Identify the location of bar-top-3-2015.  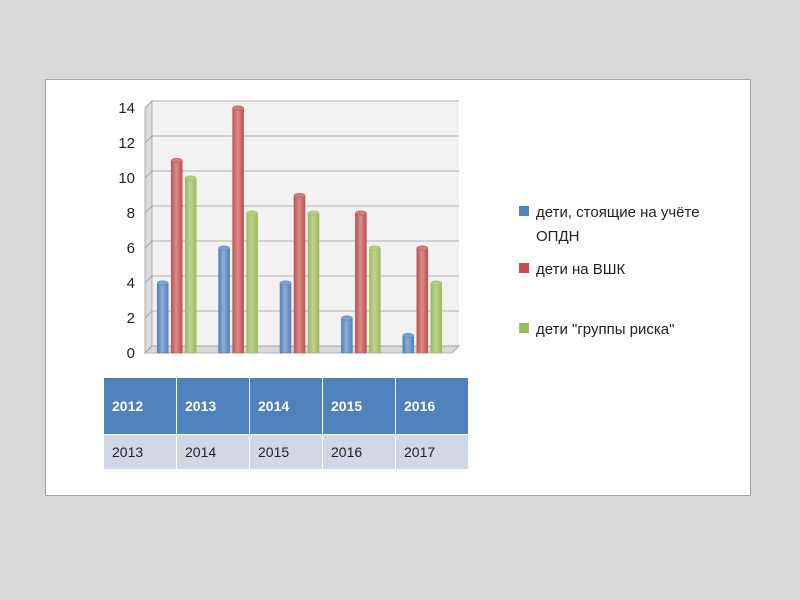
(375, 248).